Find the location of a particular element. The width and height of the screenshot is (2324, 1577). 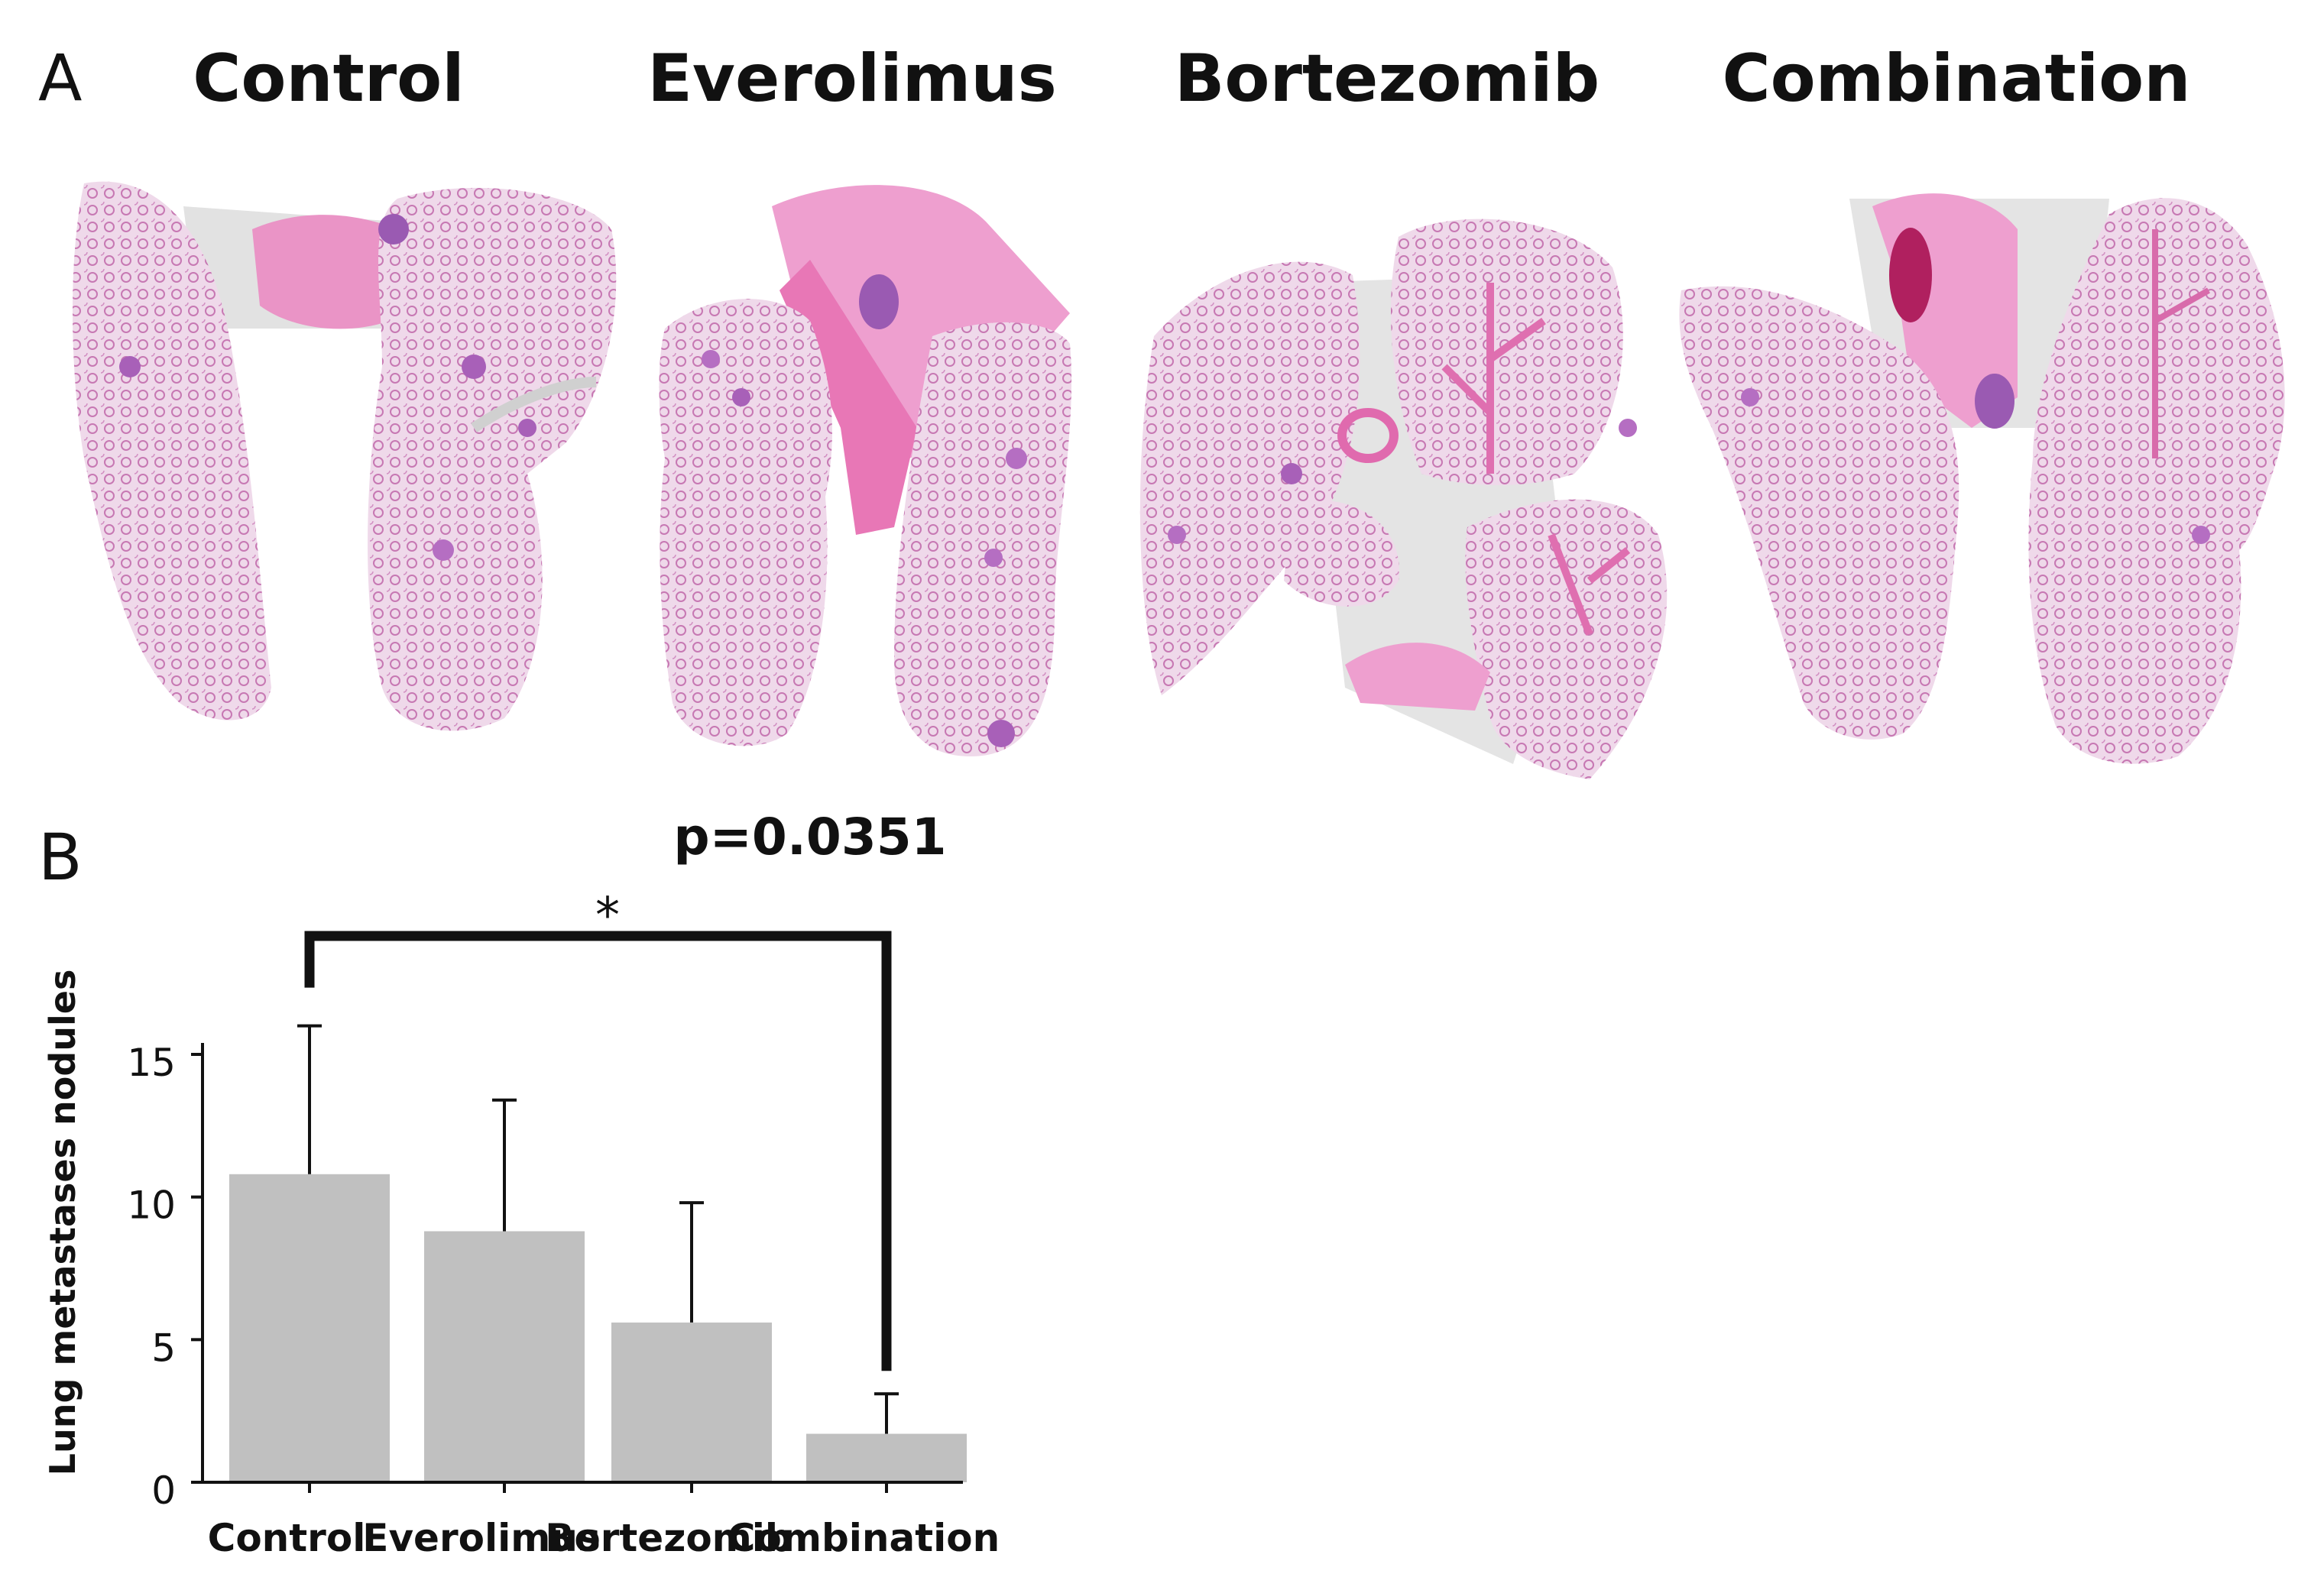

panel-b-letter: B is located at coordinates (60, 857).